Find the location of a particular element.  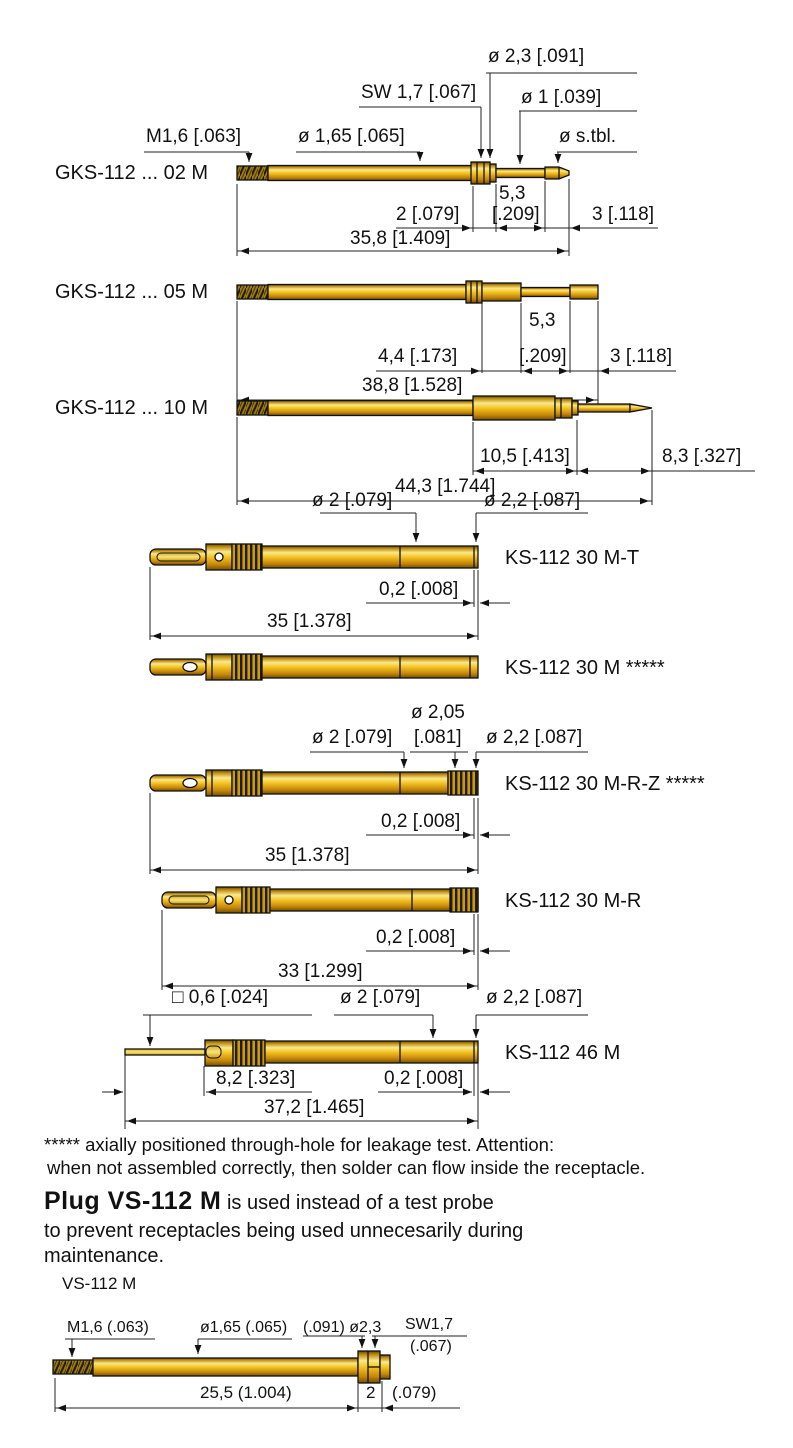

dimension-label: 10,5 [.413] is located at coordinates (525, 456).